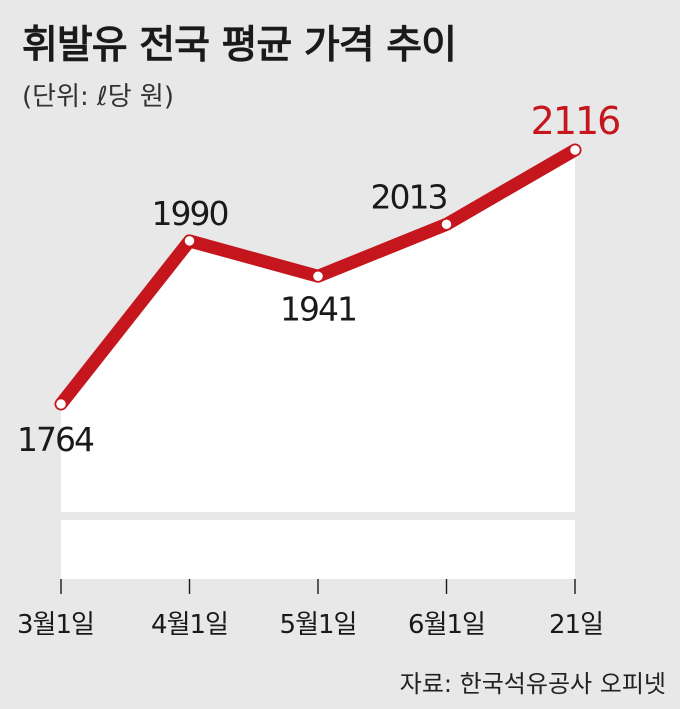 This screenshot has height=709, width=680. I want to click on x-tick-label: 4월1일, so click(189, 625).